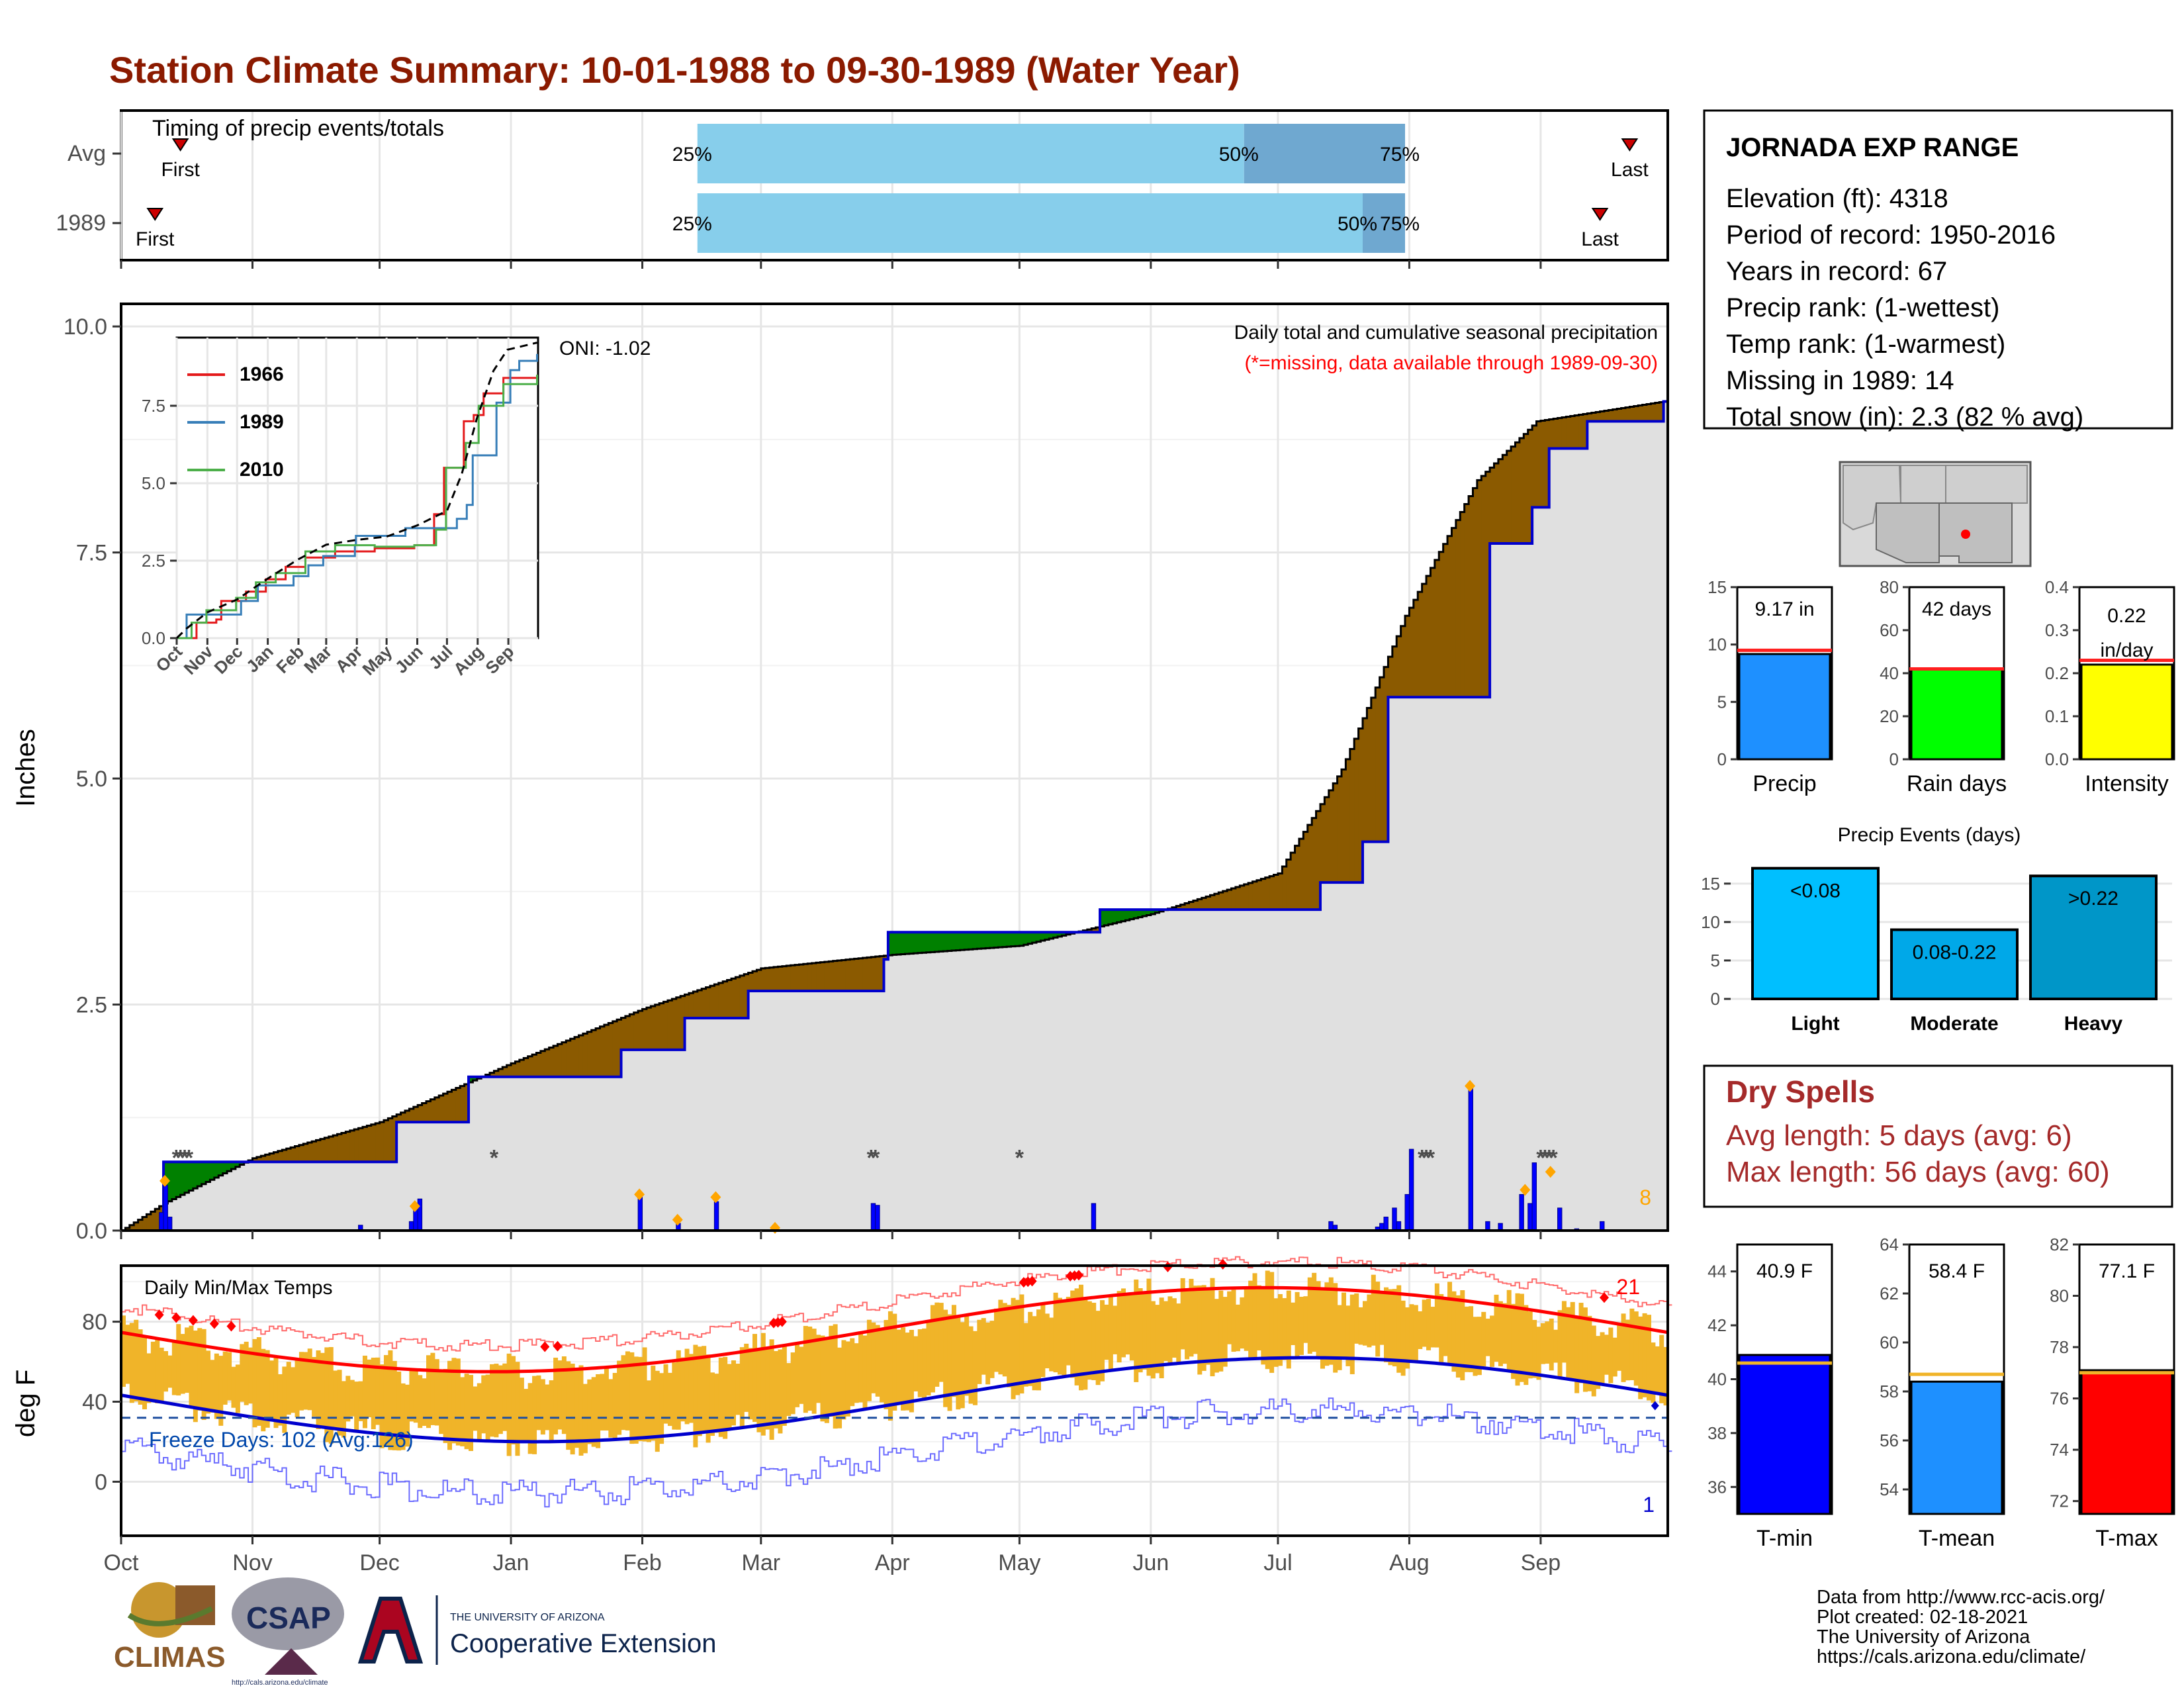 The image size is (2184, 1688). I want to click on climas-logo: CLIMAS, so click(170, 1627).